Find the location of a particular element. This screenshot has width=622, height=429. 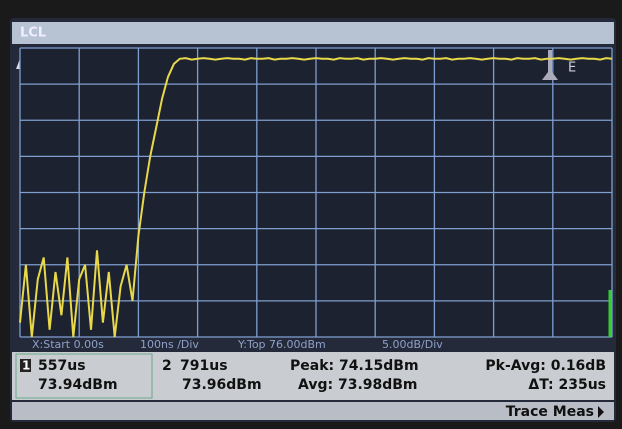

trigger-icon is located at coordinates (550, 65).